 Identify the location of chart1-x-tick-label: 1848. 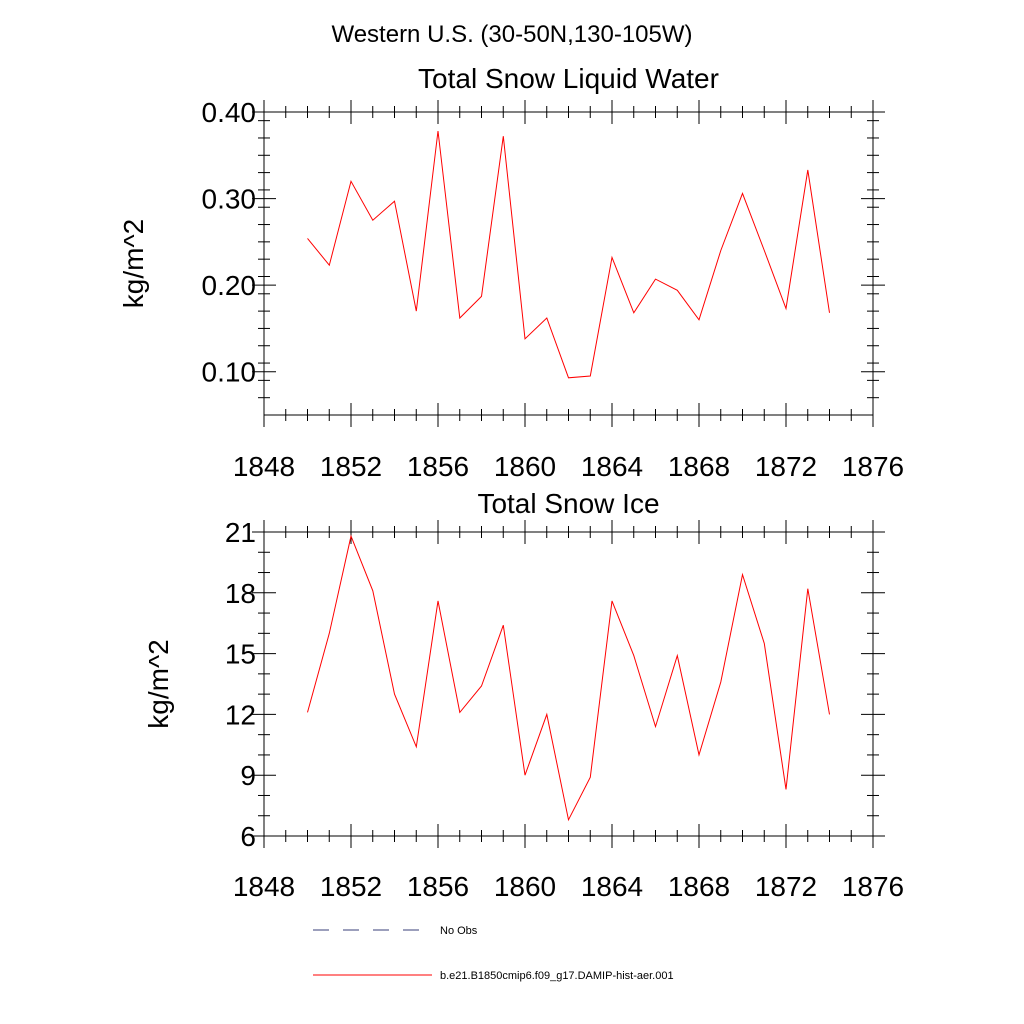
(264, 466).